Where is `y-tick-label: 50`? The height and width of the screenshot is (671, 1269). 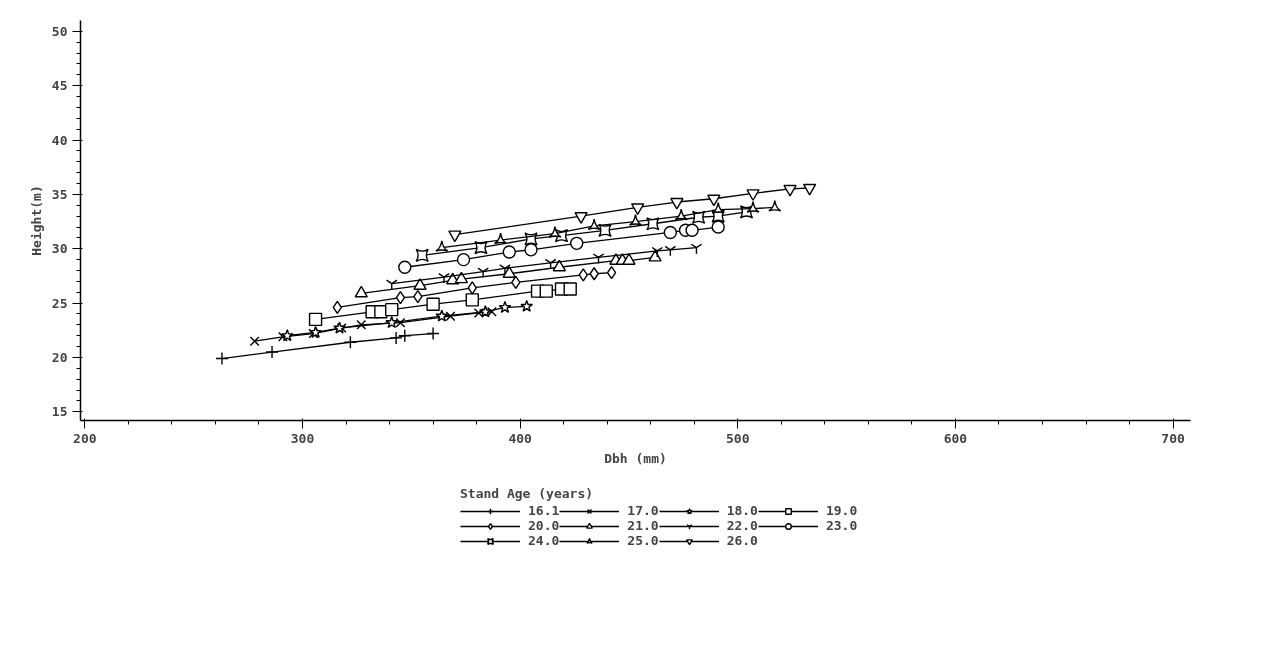 y-tick-label: 50 is located at coordinates (59, 31).